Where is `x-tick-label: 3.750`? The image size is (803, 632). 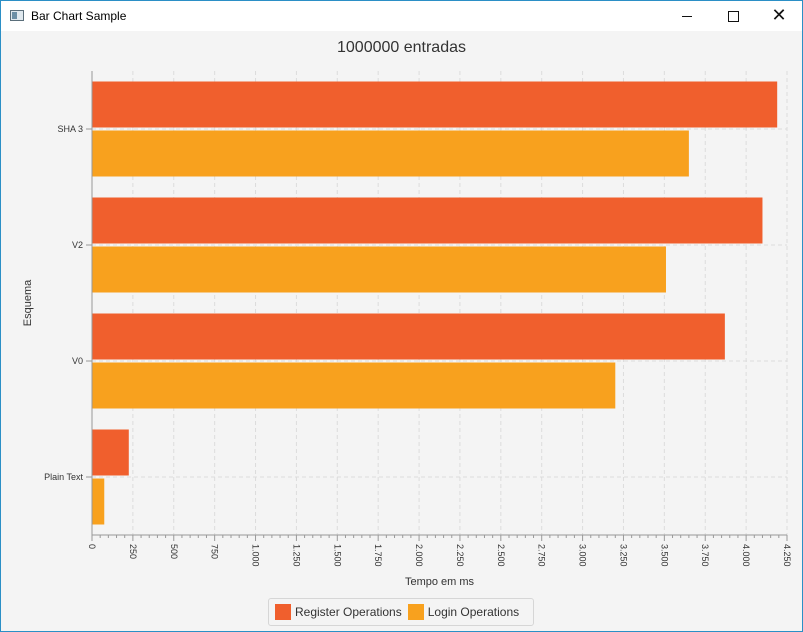 x-tick-label: 3.750 is located at coordinates (705, 555).